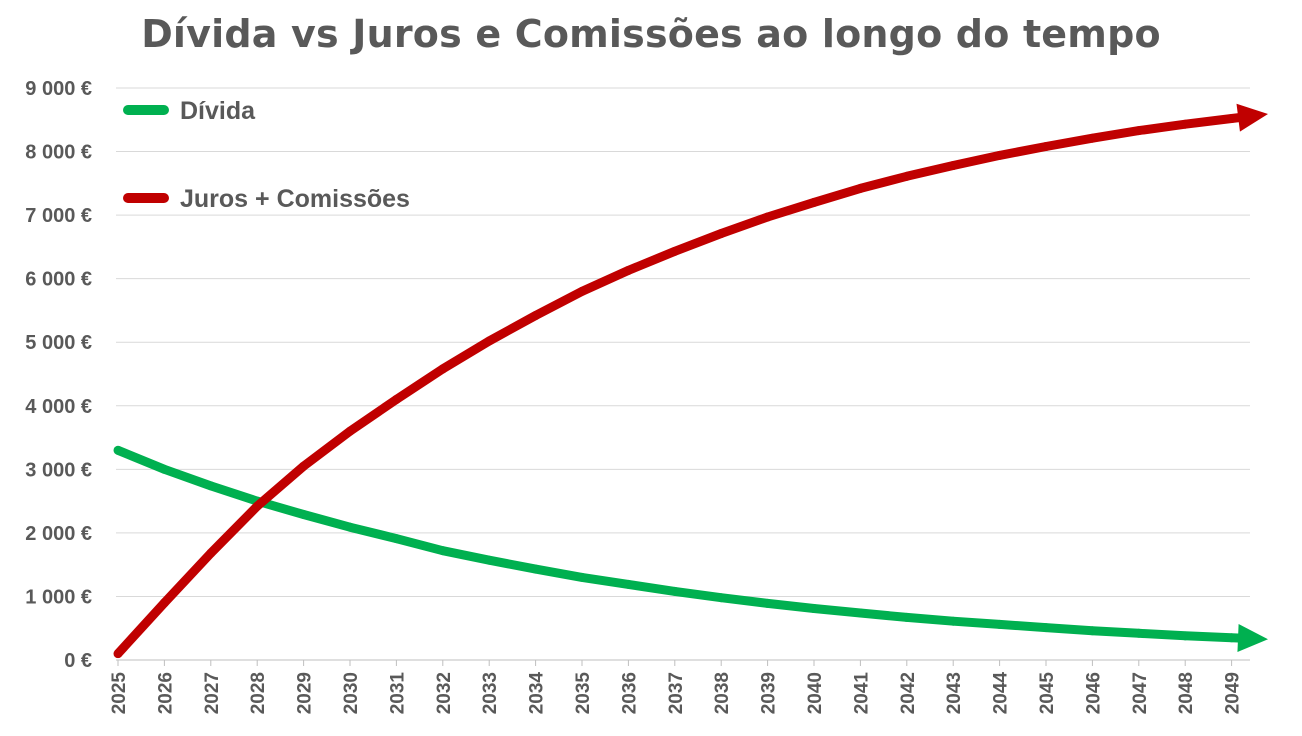  What do you see at coordinates (1252, 117) in the screenshot?
I see `arrowhead-juros-comissoes` at bounding box center [1252, 117].